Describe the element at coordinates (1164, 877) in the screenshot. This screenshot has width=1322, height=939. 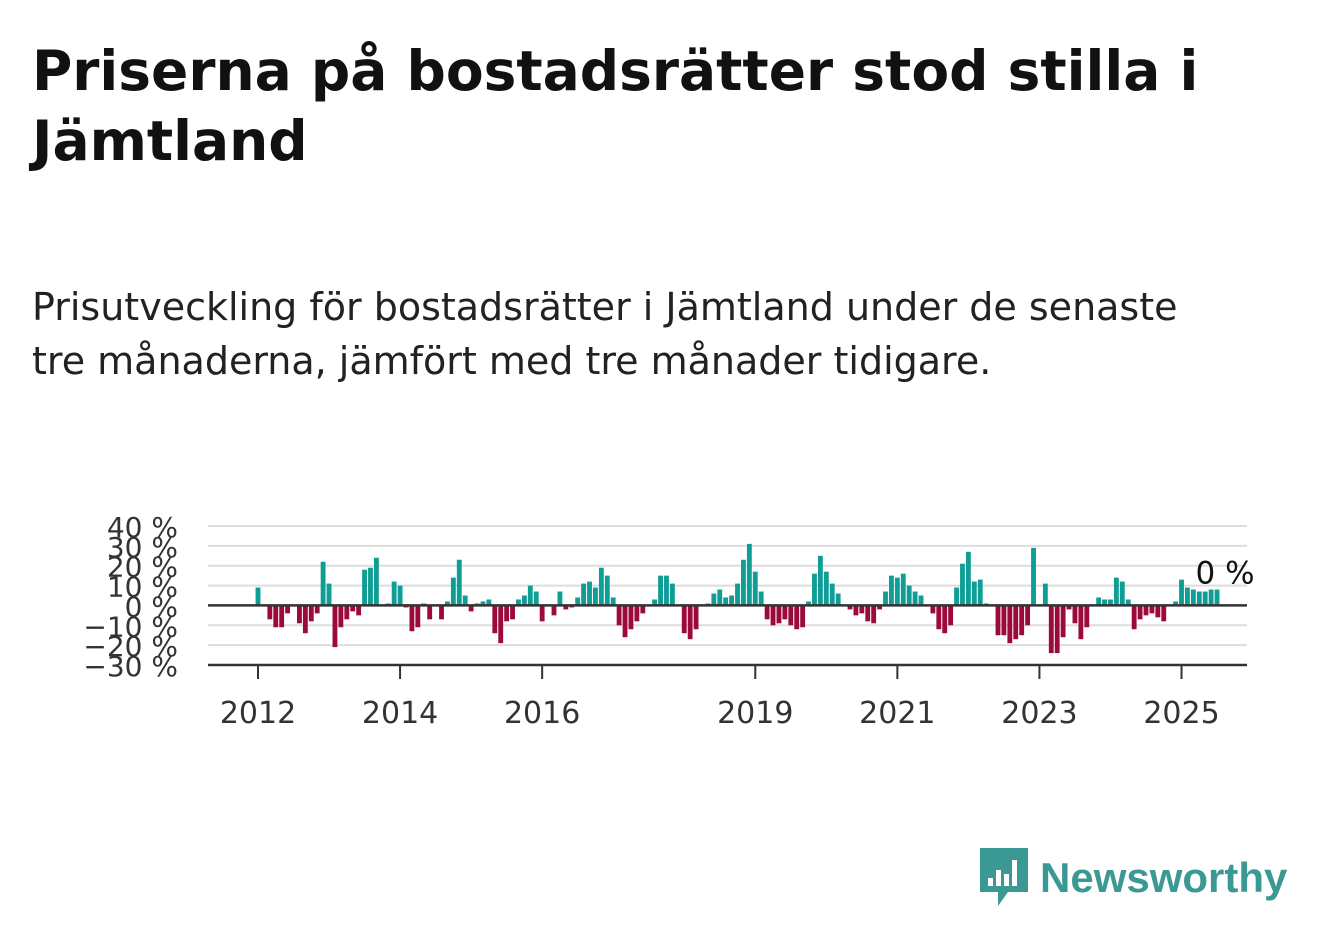
I see `brand-name: Newsworthy` at that location.